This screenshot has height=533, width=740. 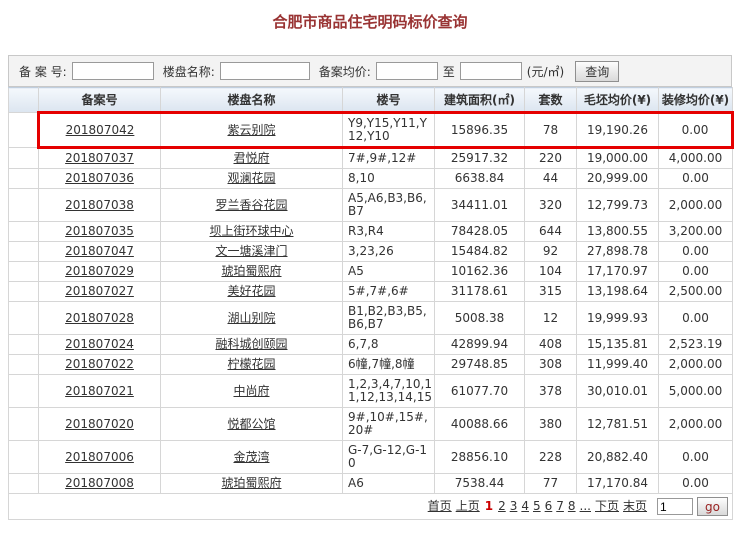 I want to click on record-no-link: 201807038, so click(x=99, y=204).